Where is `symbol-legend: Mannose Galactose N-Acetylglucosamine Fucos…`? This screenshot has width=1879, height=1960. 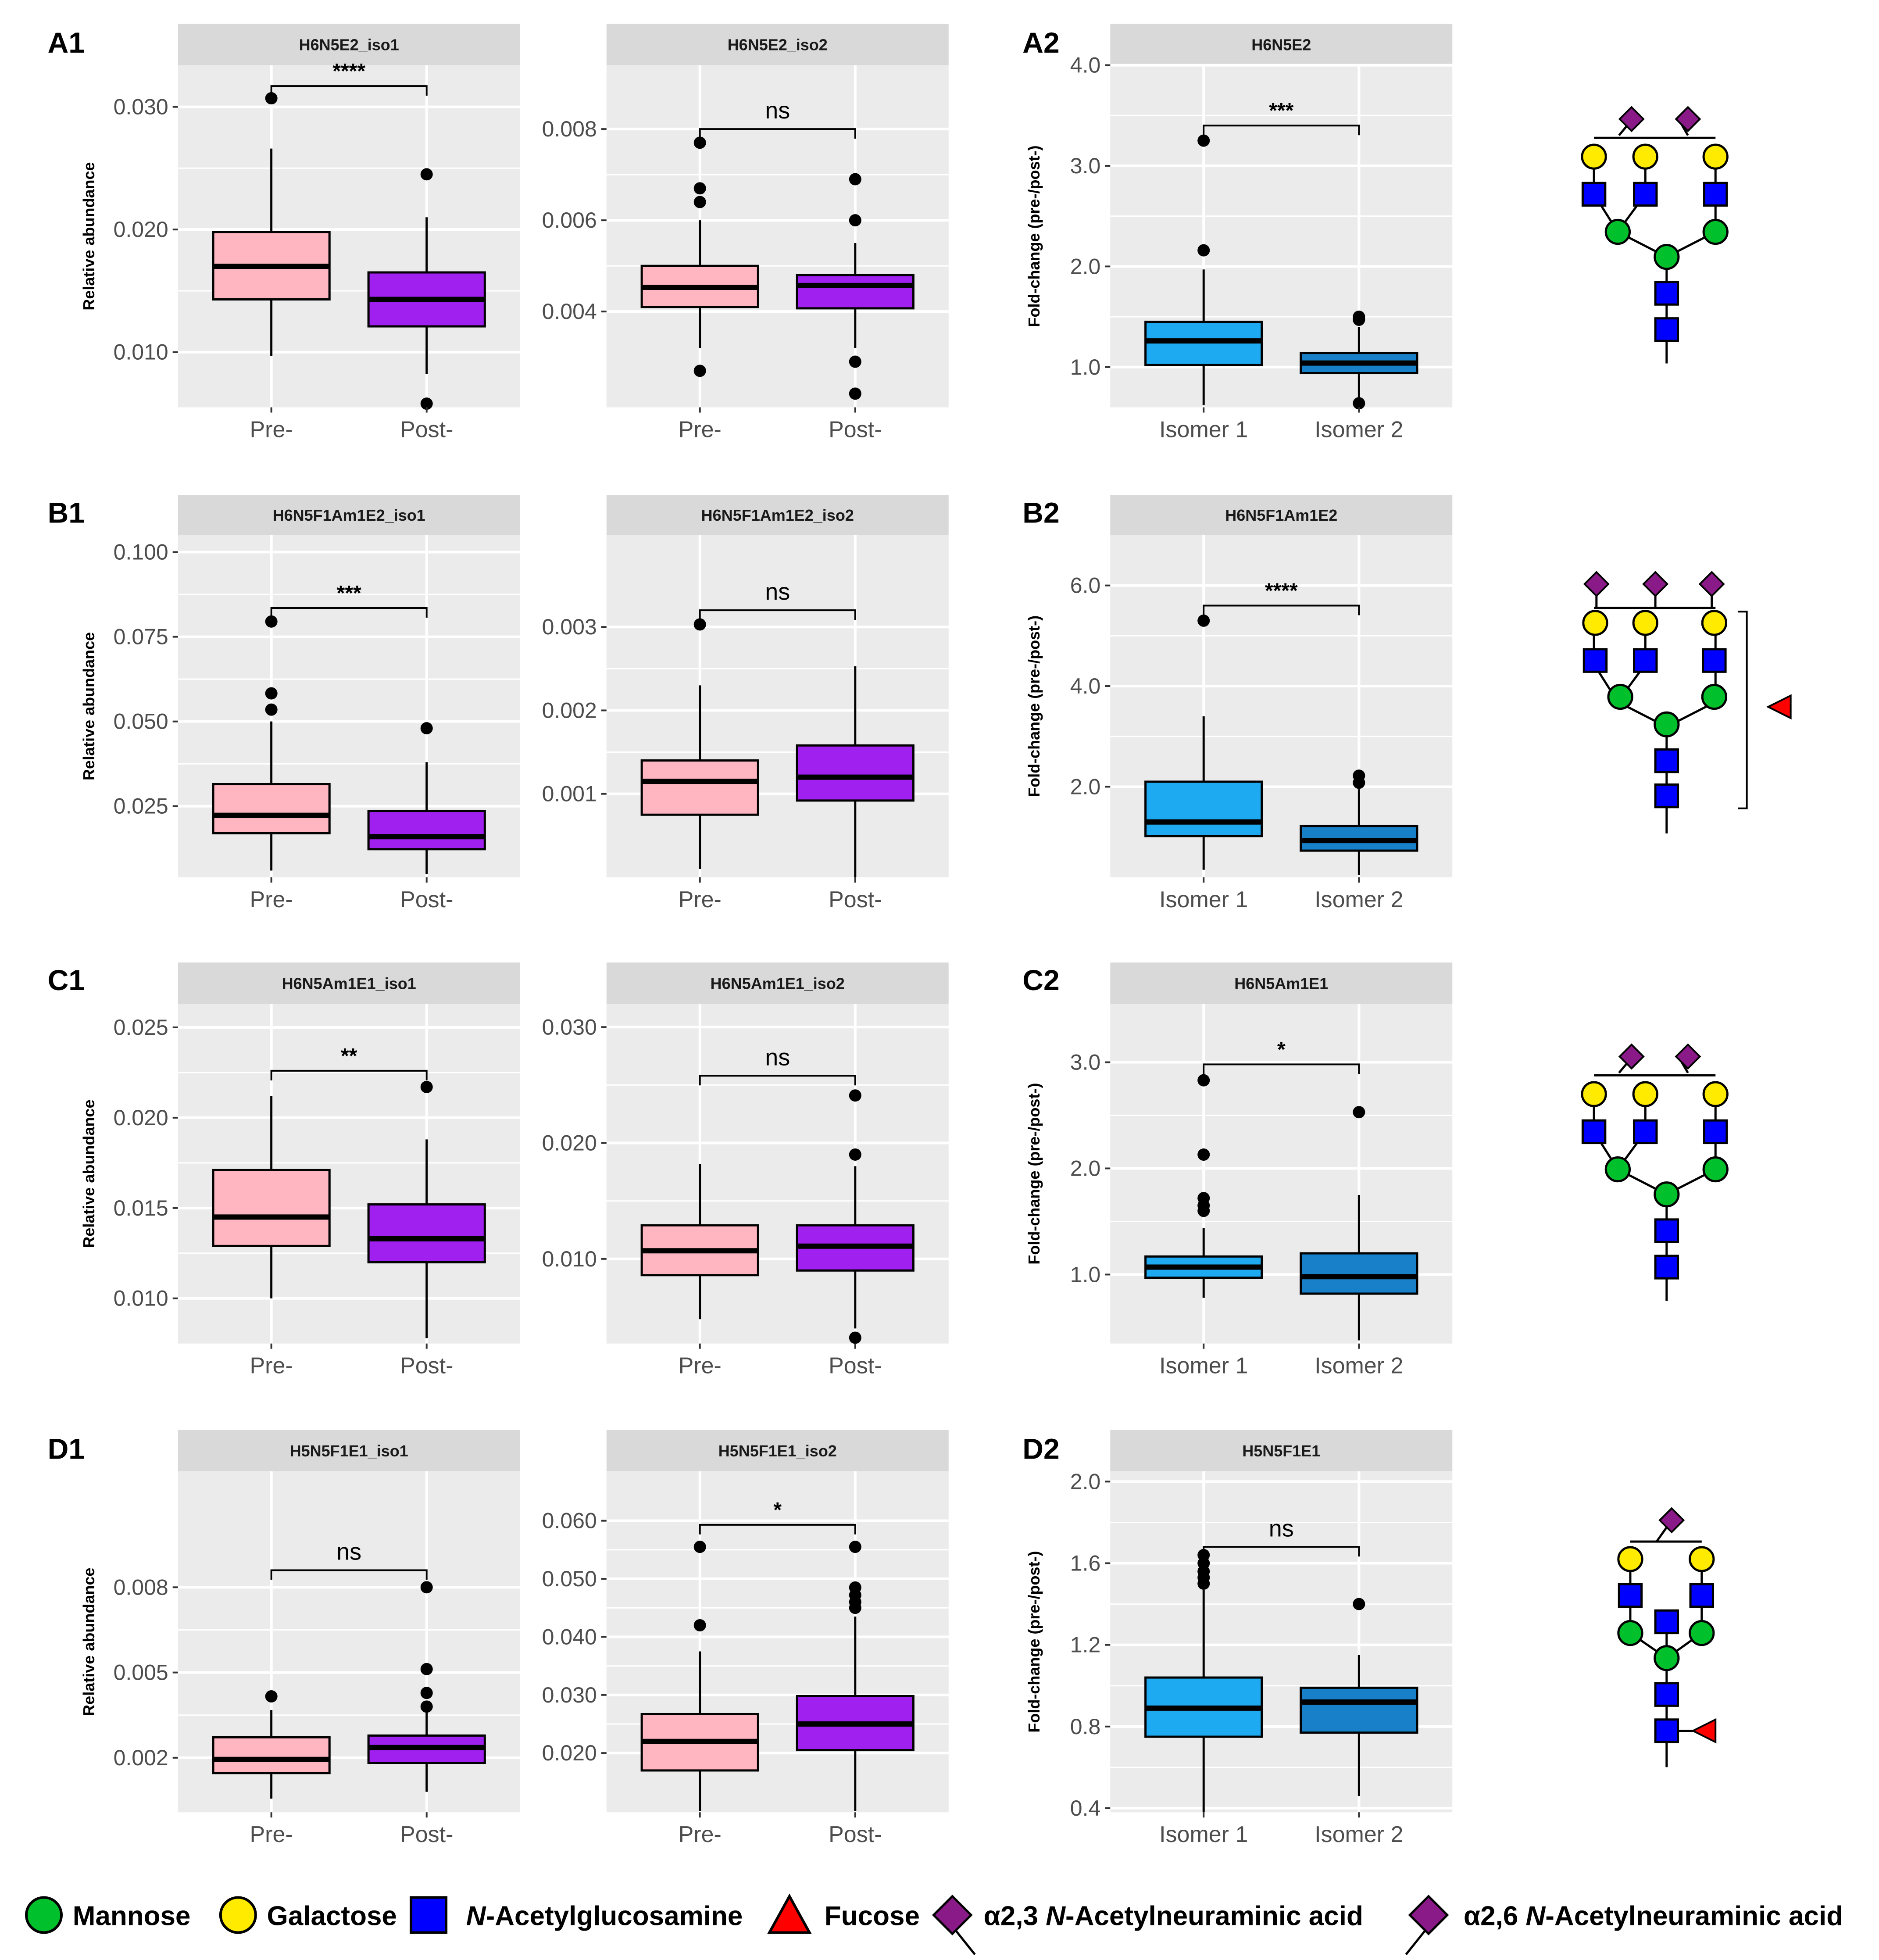 symbol-legend: Mannose Galactose N-Acetylglucosamine Fucos… is located at coordinates (934, 1924).